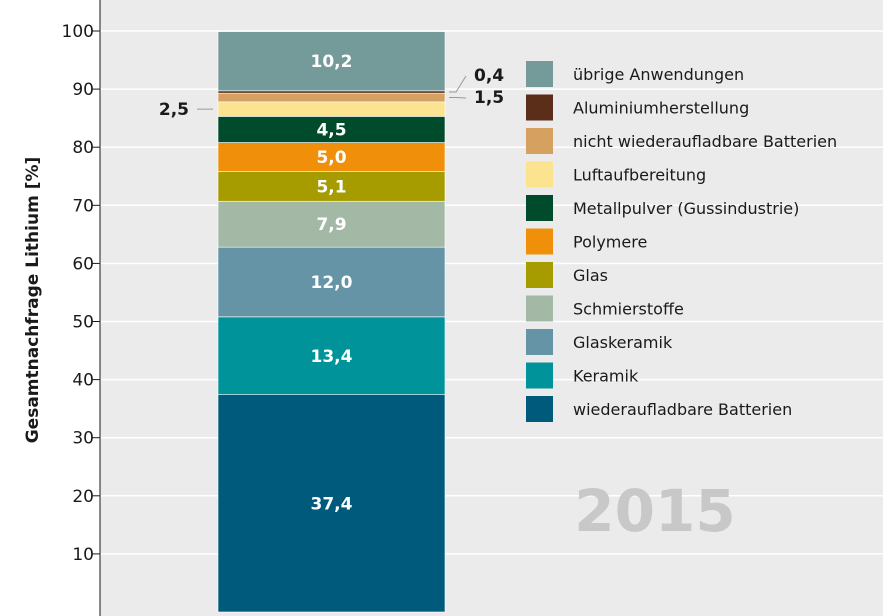 The width and height of the screenshot is (883, 616). What do you see at coordinates (83, 323) in the screenshot?
I see `tick-label: 50` at bounding box center [83, 323].